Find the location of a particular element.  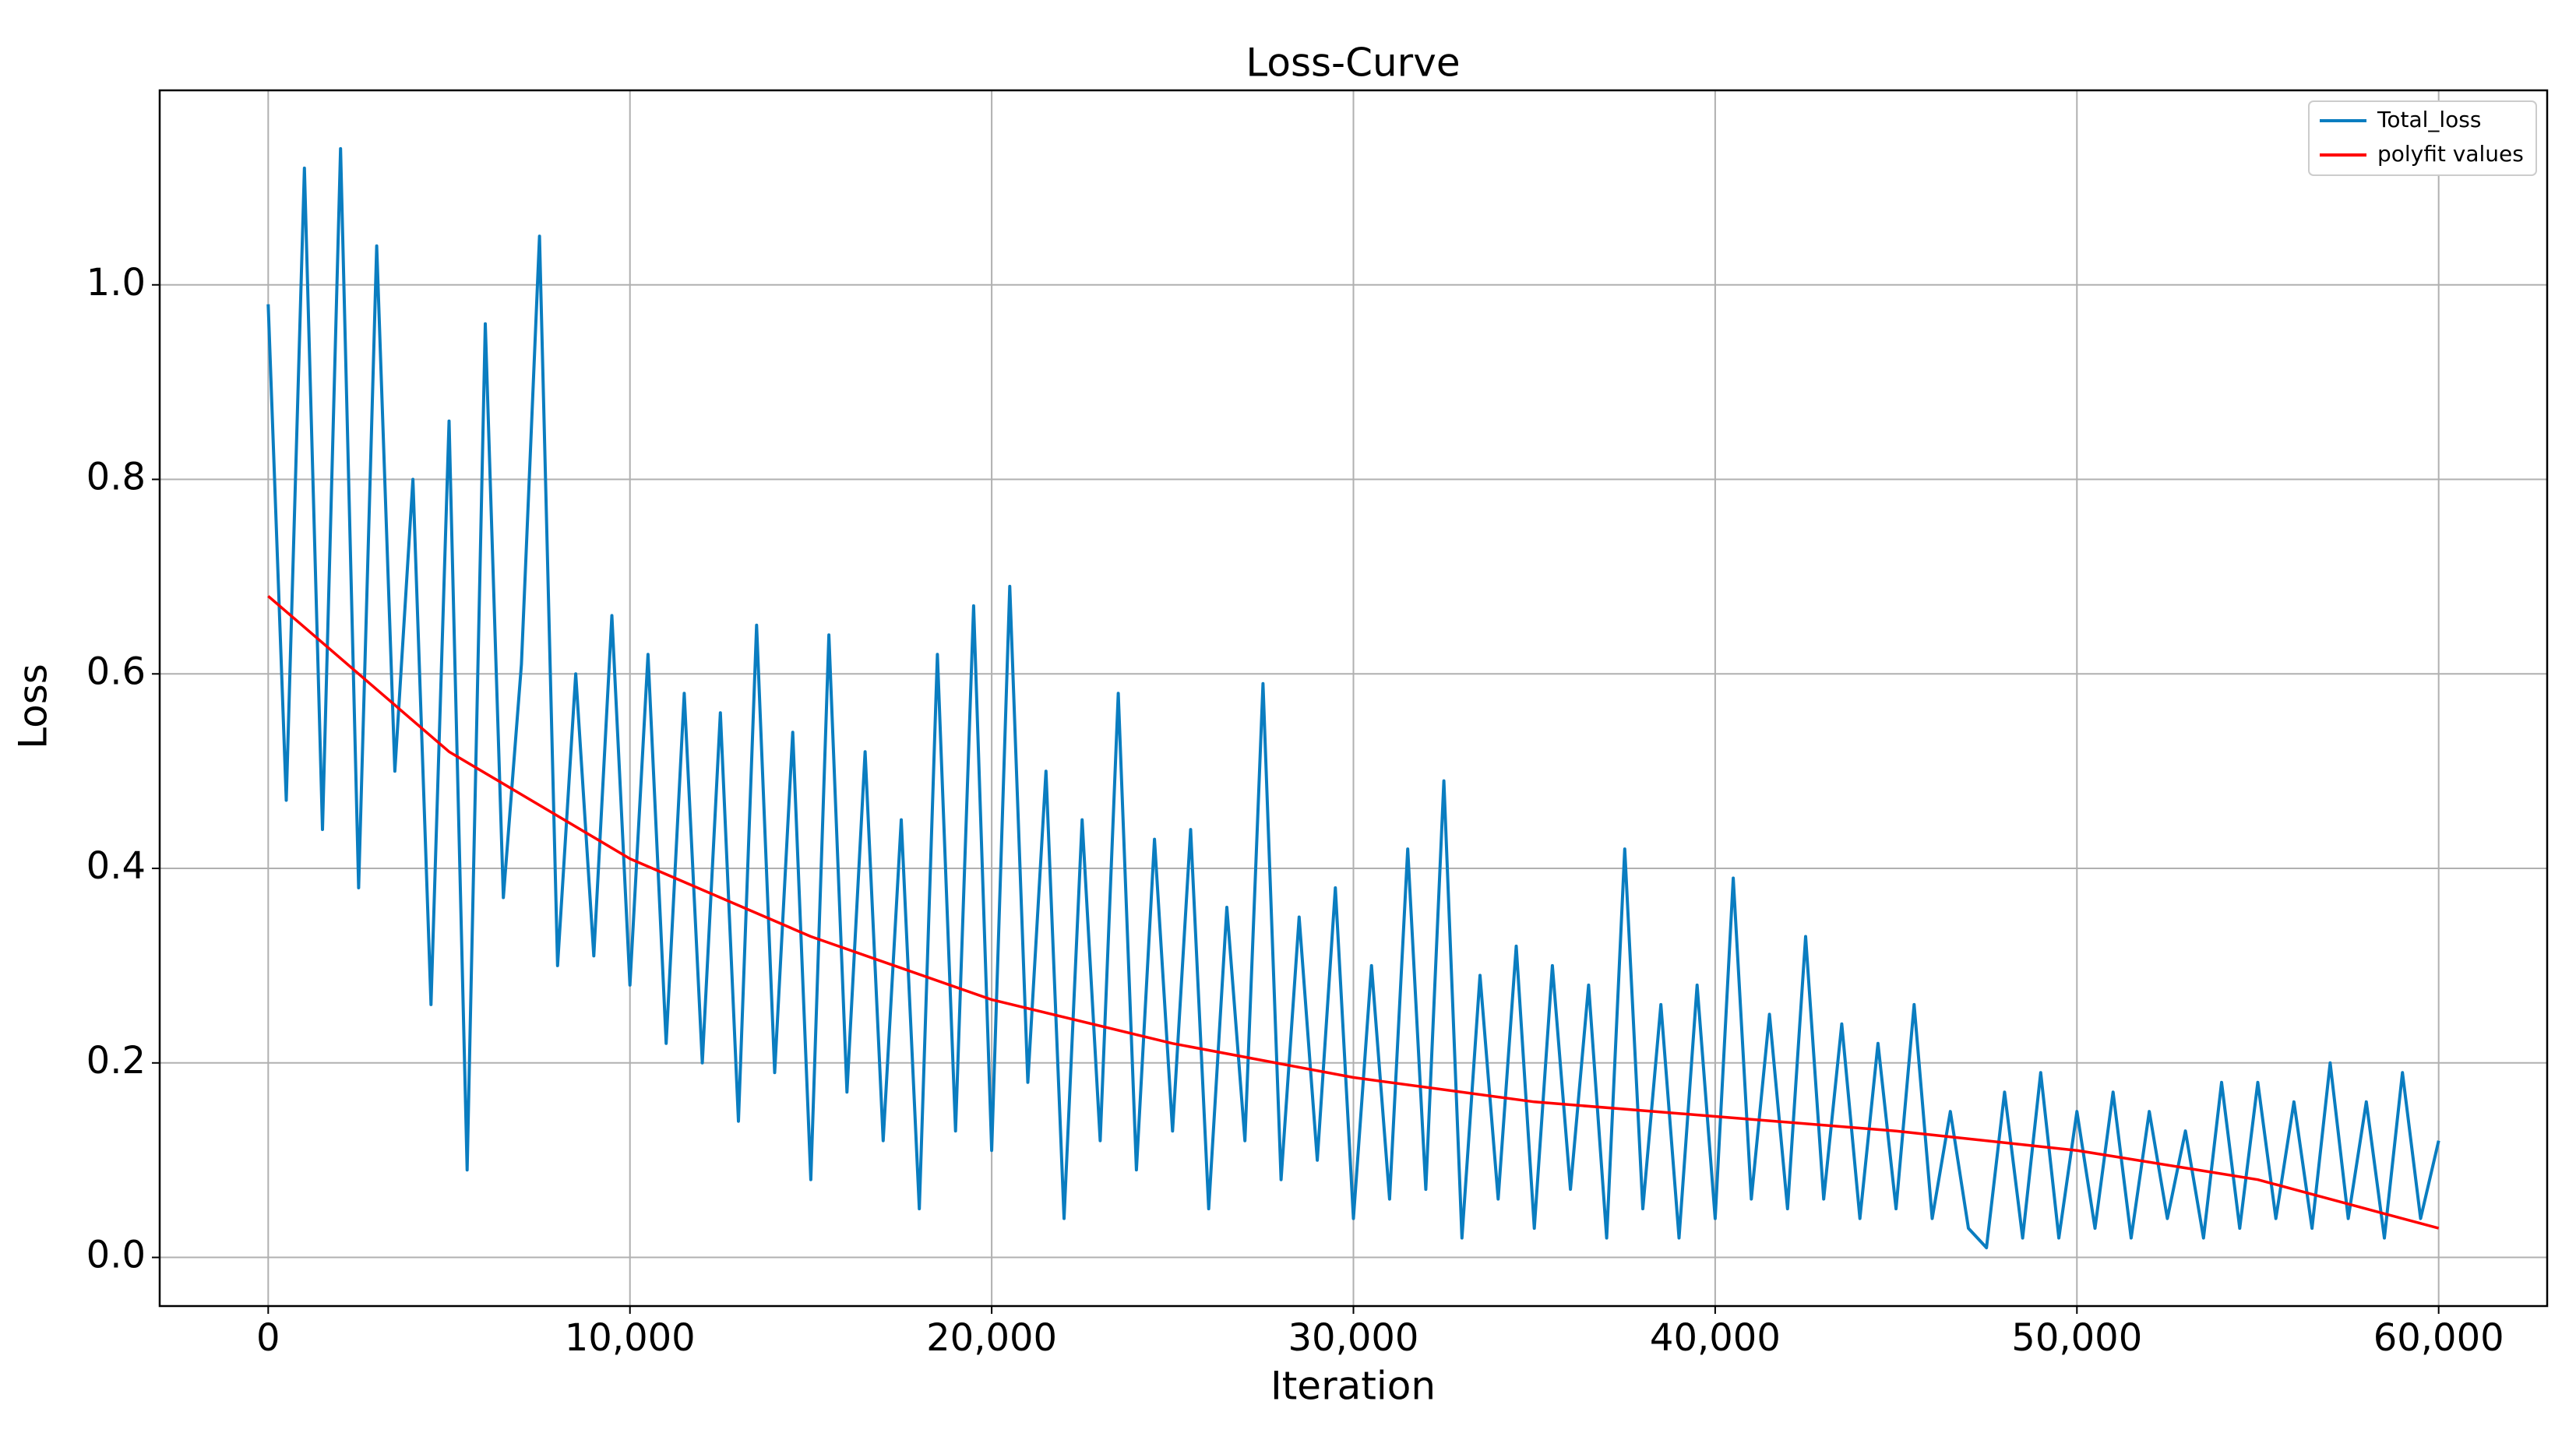

x-tick-label: 10,000 is located at coordinates (630, 1338).